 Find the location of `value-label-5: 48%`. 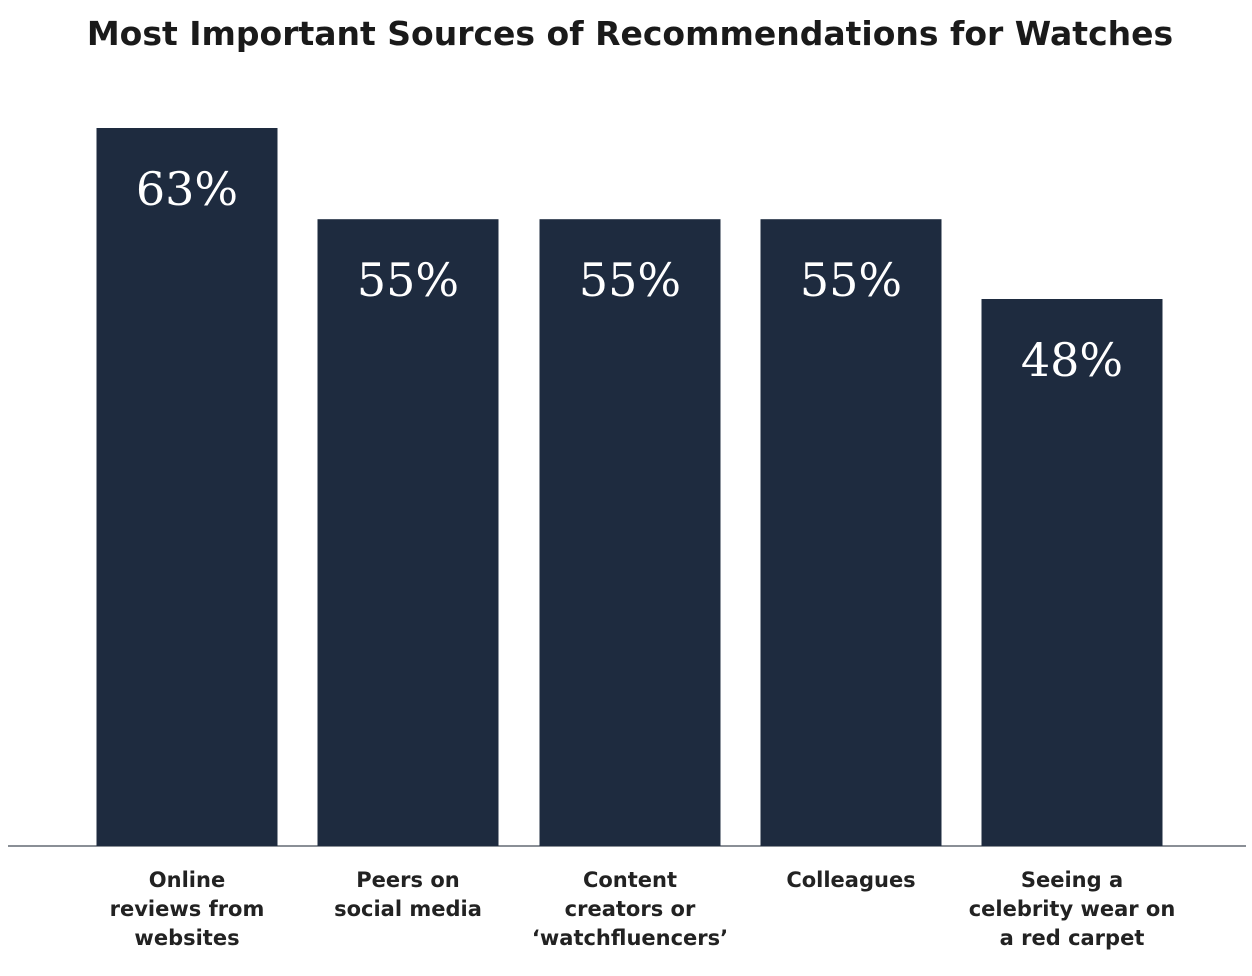

value-label-5: 48% is located at coordinates (1072, 360).